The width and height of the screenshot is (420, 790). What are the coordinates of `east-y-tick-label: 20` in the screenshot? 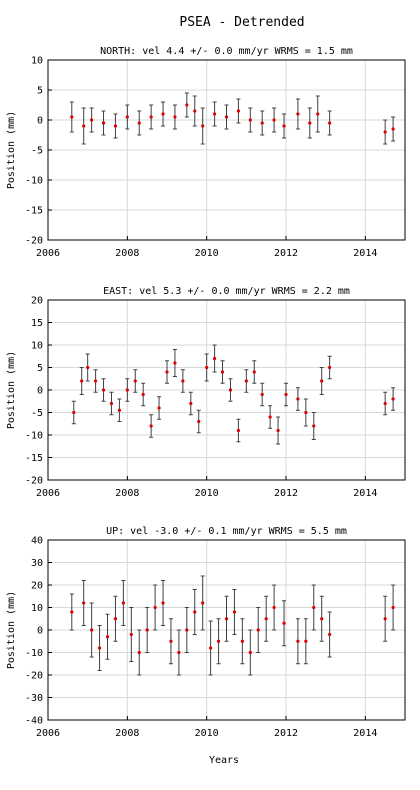 It's located at (37, 301).